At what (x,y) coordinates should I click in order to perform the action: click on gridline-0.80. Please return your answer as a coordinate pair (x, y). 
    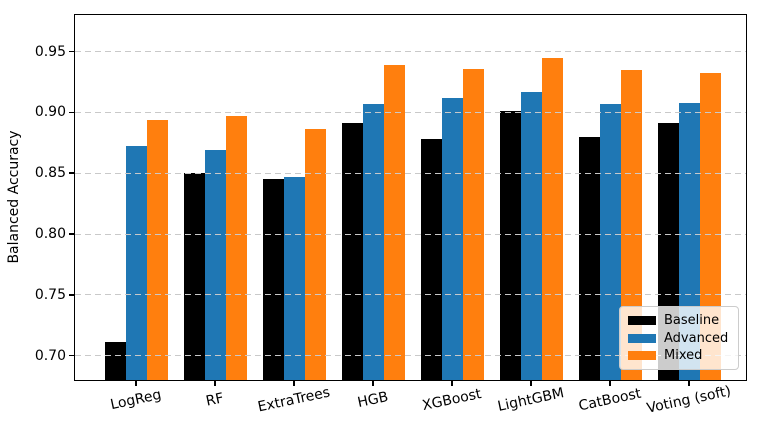
    Looking at the image, I should click on (411, 234).